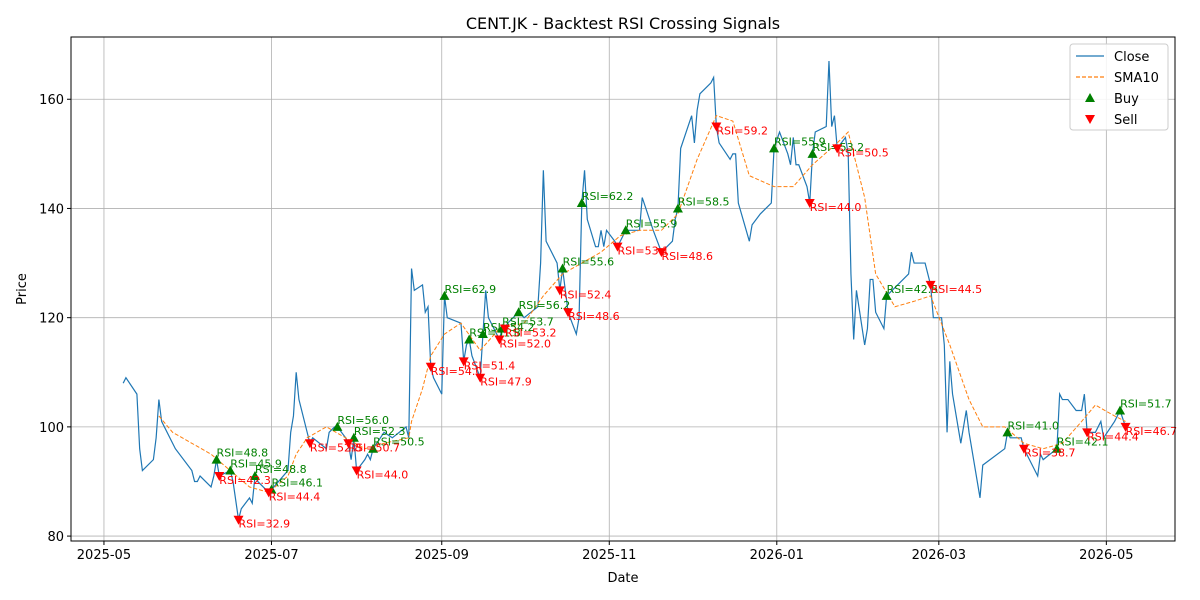 This screenshot has width=1200, height=600. What do you see at coordinates (457, 371) in the screenshot?
I see `signal-label: RSI=54.0` at bounding box center [457, 371].